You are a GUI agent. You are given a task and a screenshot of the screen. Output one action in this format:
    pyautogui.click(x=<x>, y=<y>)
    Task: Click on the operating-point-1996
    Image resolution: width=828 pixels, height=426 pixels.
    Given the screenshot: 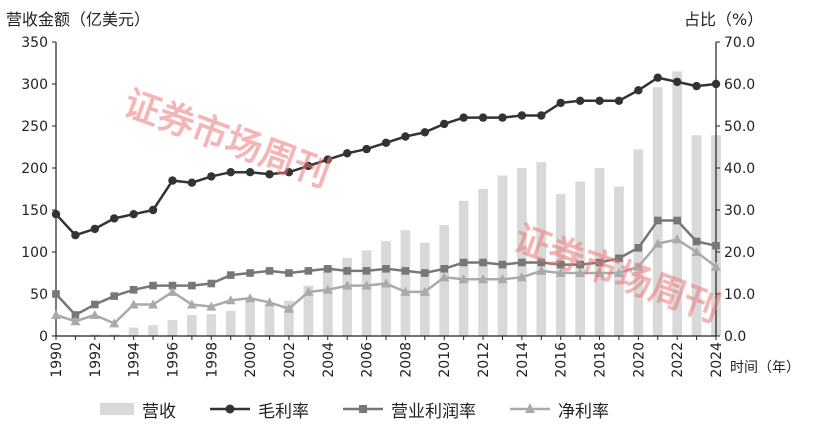 What is the action you would take?
    pyautogui.click(x=172, y=285)
    